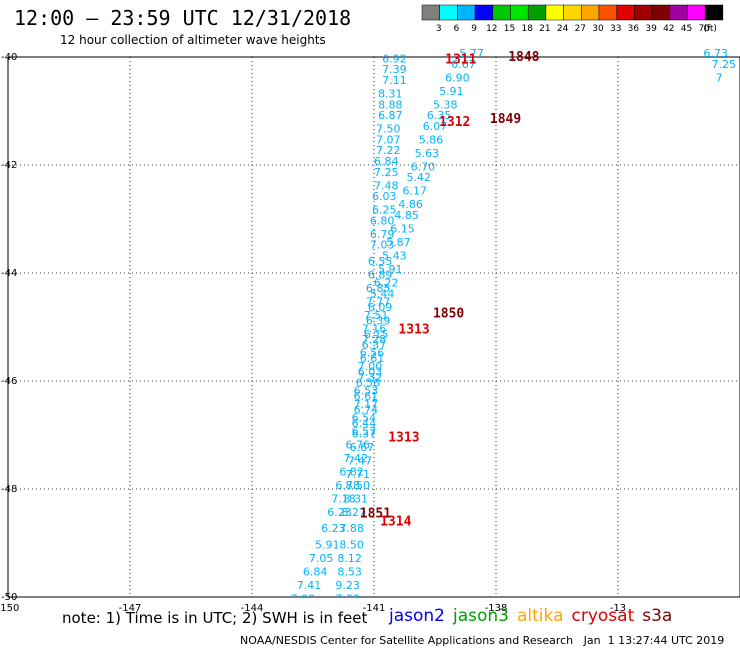  What do you see at coordinates (309, 585) in the screenshot?
I see `wave-height-value: 7.41` at bounding box center [309, 585].